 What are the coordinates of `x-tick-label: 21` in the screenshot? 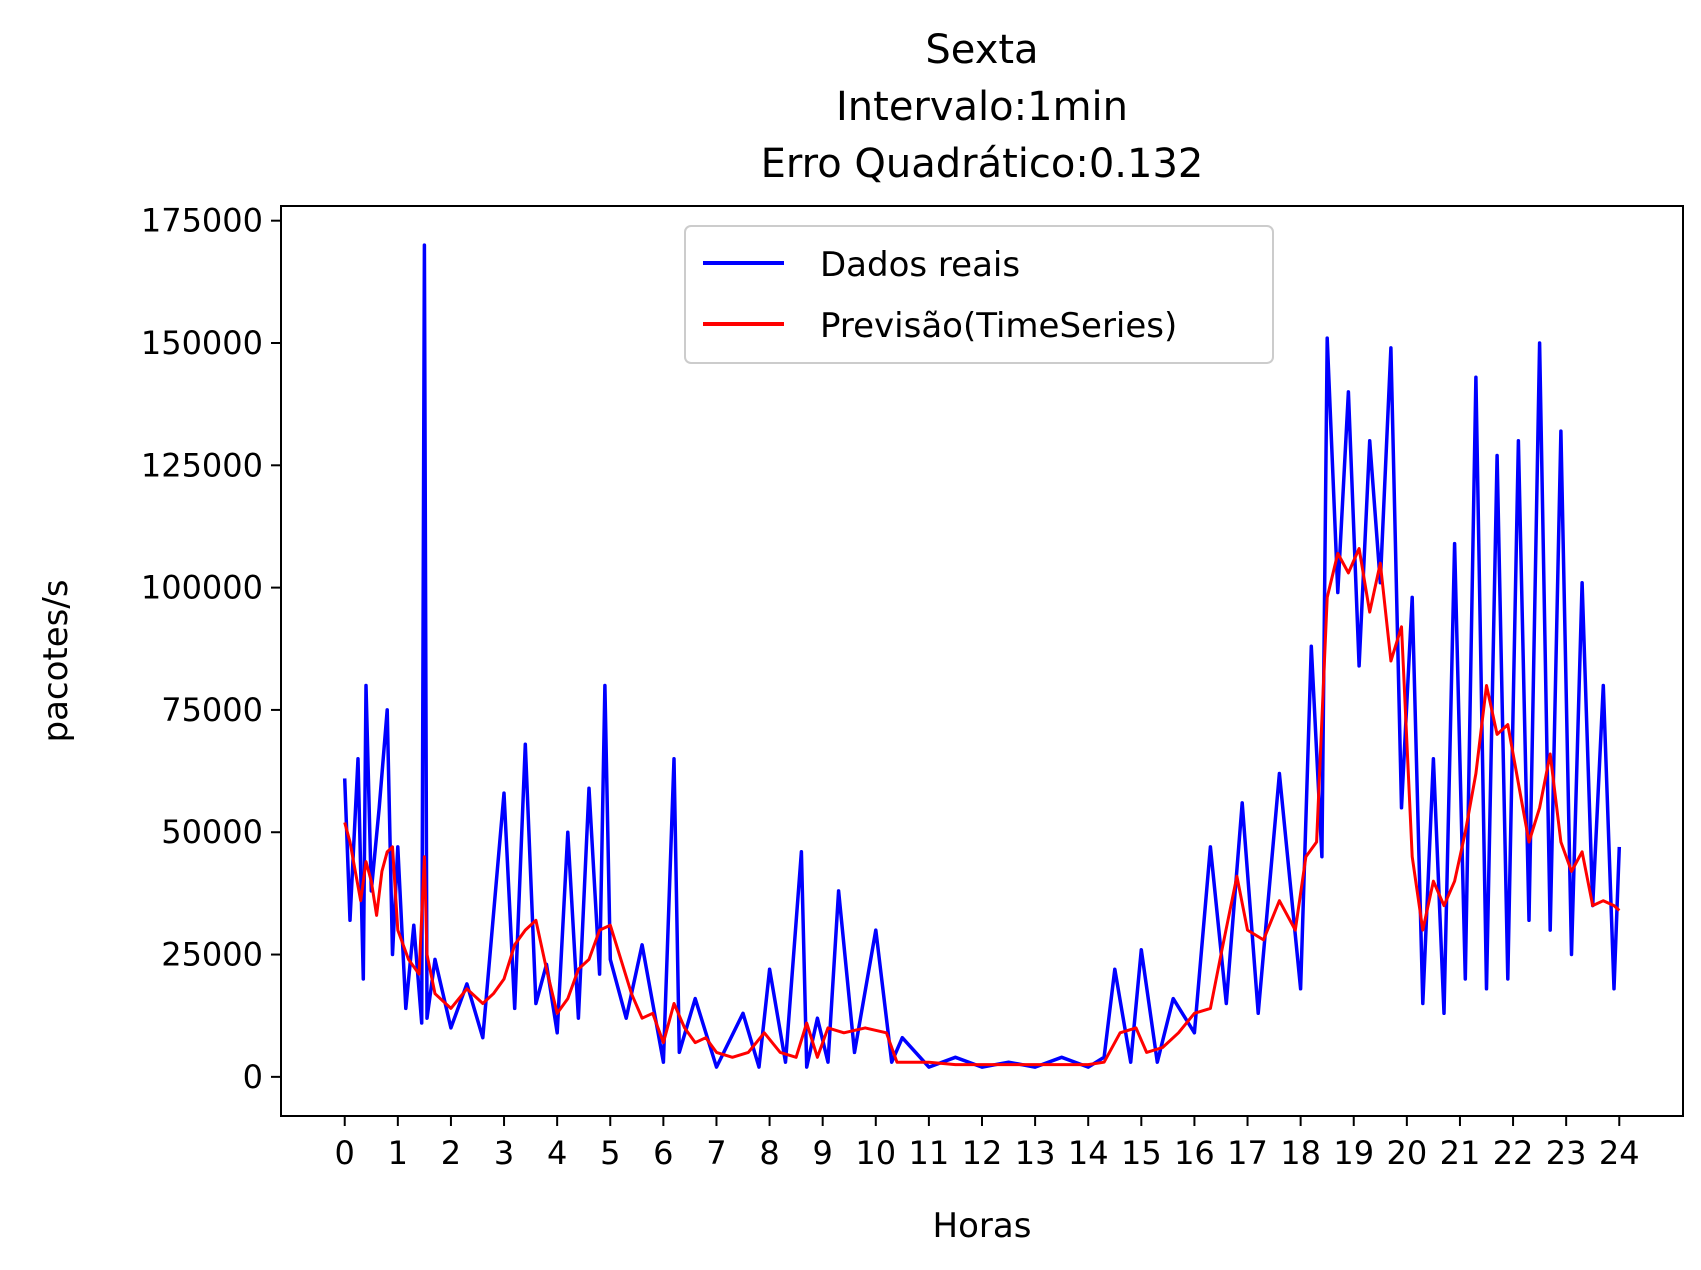 It's located at (1460, 1153).